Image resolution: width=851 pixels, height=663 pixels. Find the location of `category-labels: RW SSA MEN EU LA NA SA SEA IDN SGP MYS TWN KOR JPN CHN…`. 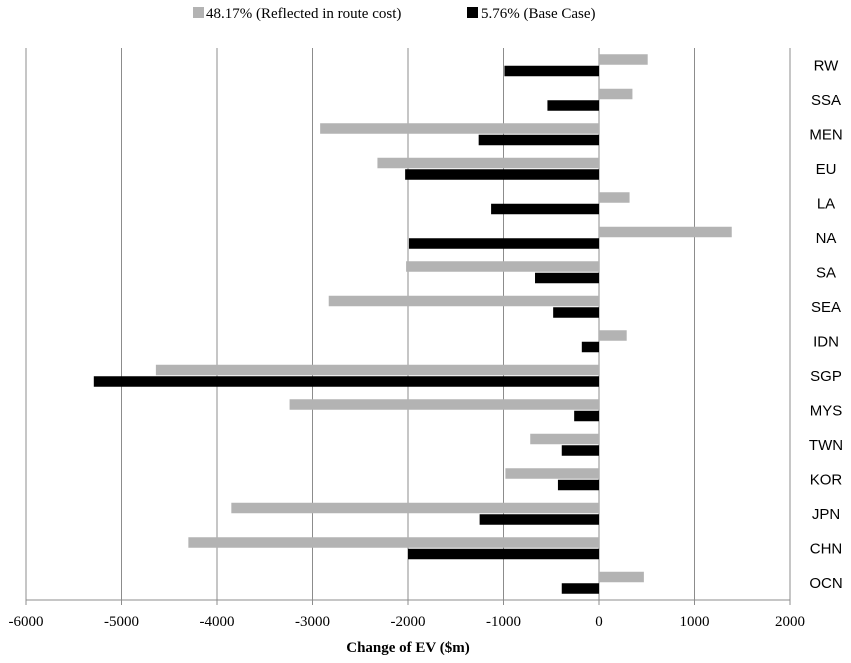

category-labels: RW SSA MEN EU LA NA SA SEA IDN SGP MYS TWN KOR JPN CHN… is located at coordinates (826, 324).